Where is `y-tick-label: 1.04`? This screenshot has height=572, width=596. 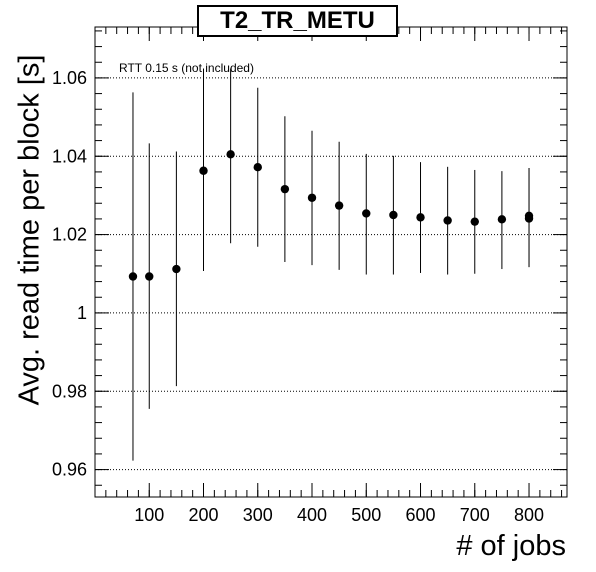 y-tick-label: 1.04 is located at coordinates (69, 156).